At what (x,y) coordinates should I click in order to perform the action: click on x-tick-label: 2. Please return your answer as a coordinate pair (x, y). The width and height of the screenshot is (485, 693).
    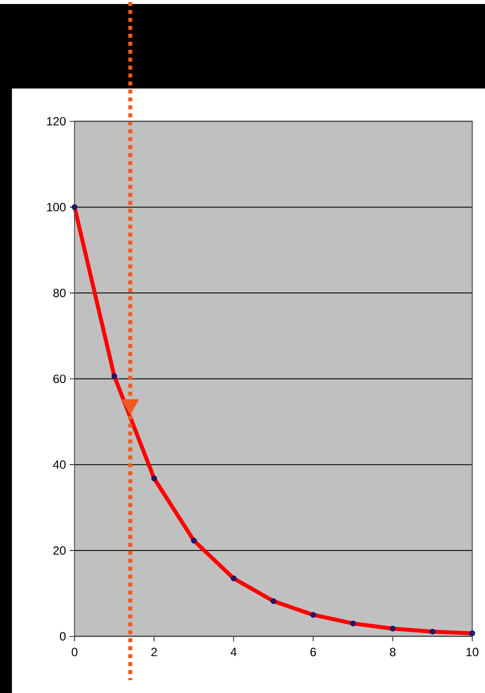
    Looking at the image, I should click on (154, 652).